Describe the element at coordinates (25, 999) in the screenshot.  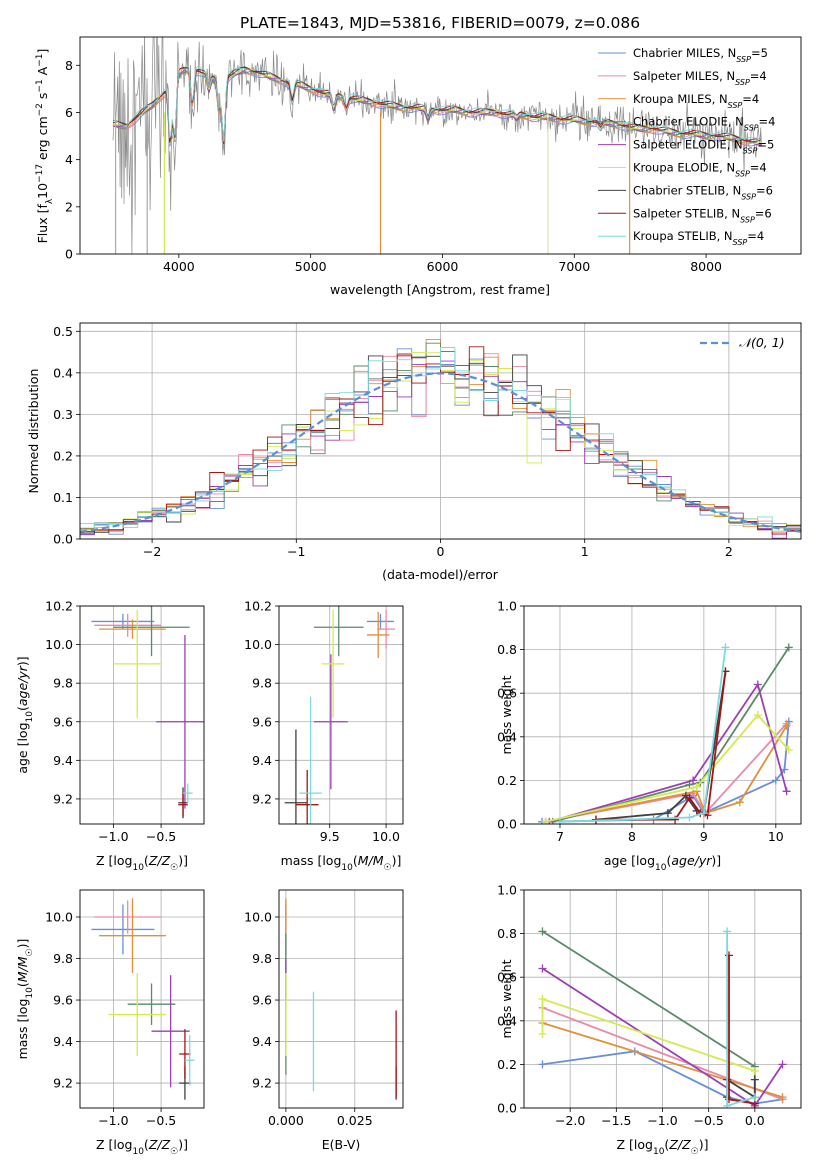
I see `y-axis-label: mass [log10(M/M☉)]` at that location.